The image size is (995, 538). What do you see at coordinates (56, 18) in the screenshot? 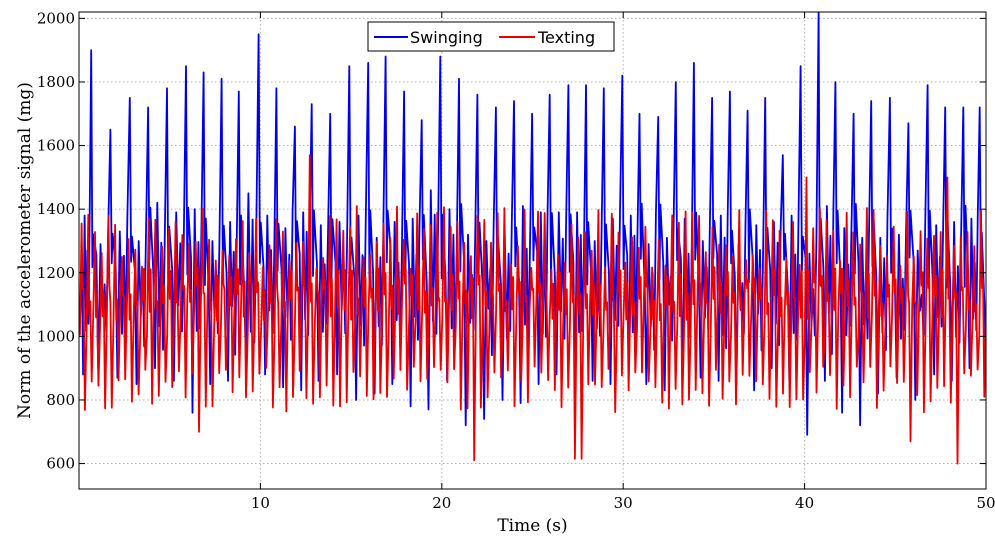
I see `y-tick-label: 2000` at bounding box center [56, 18].